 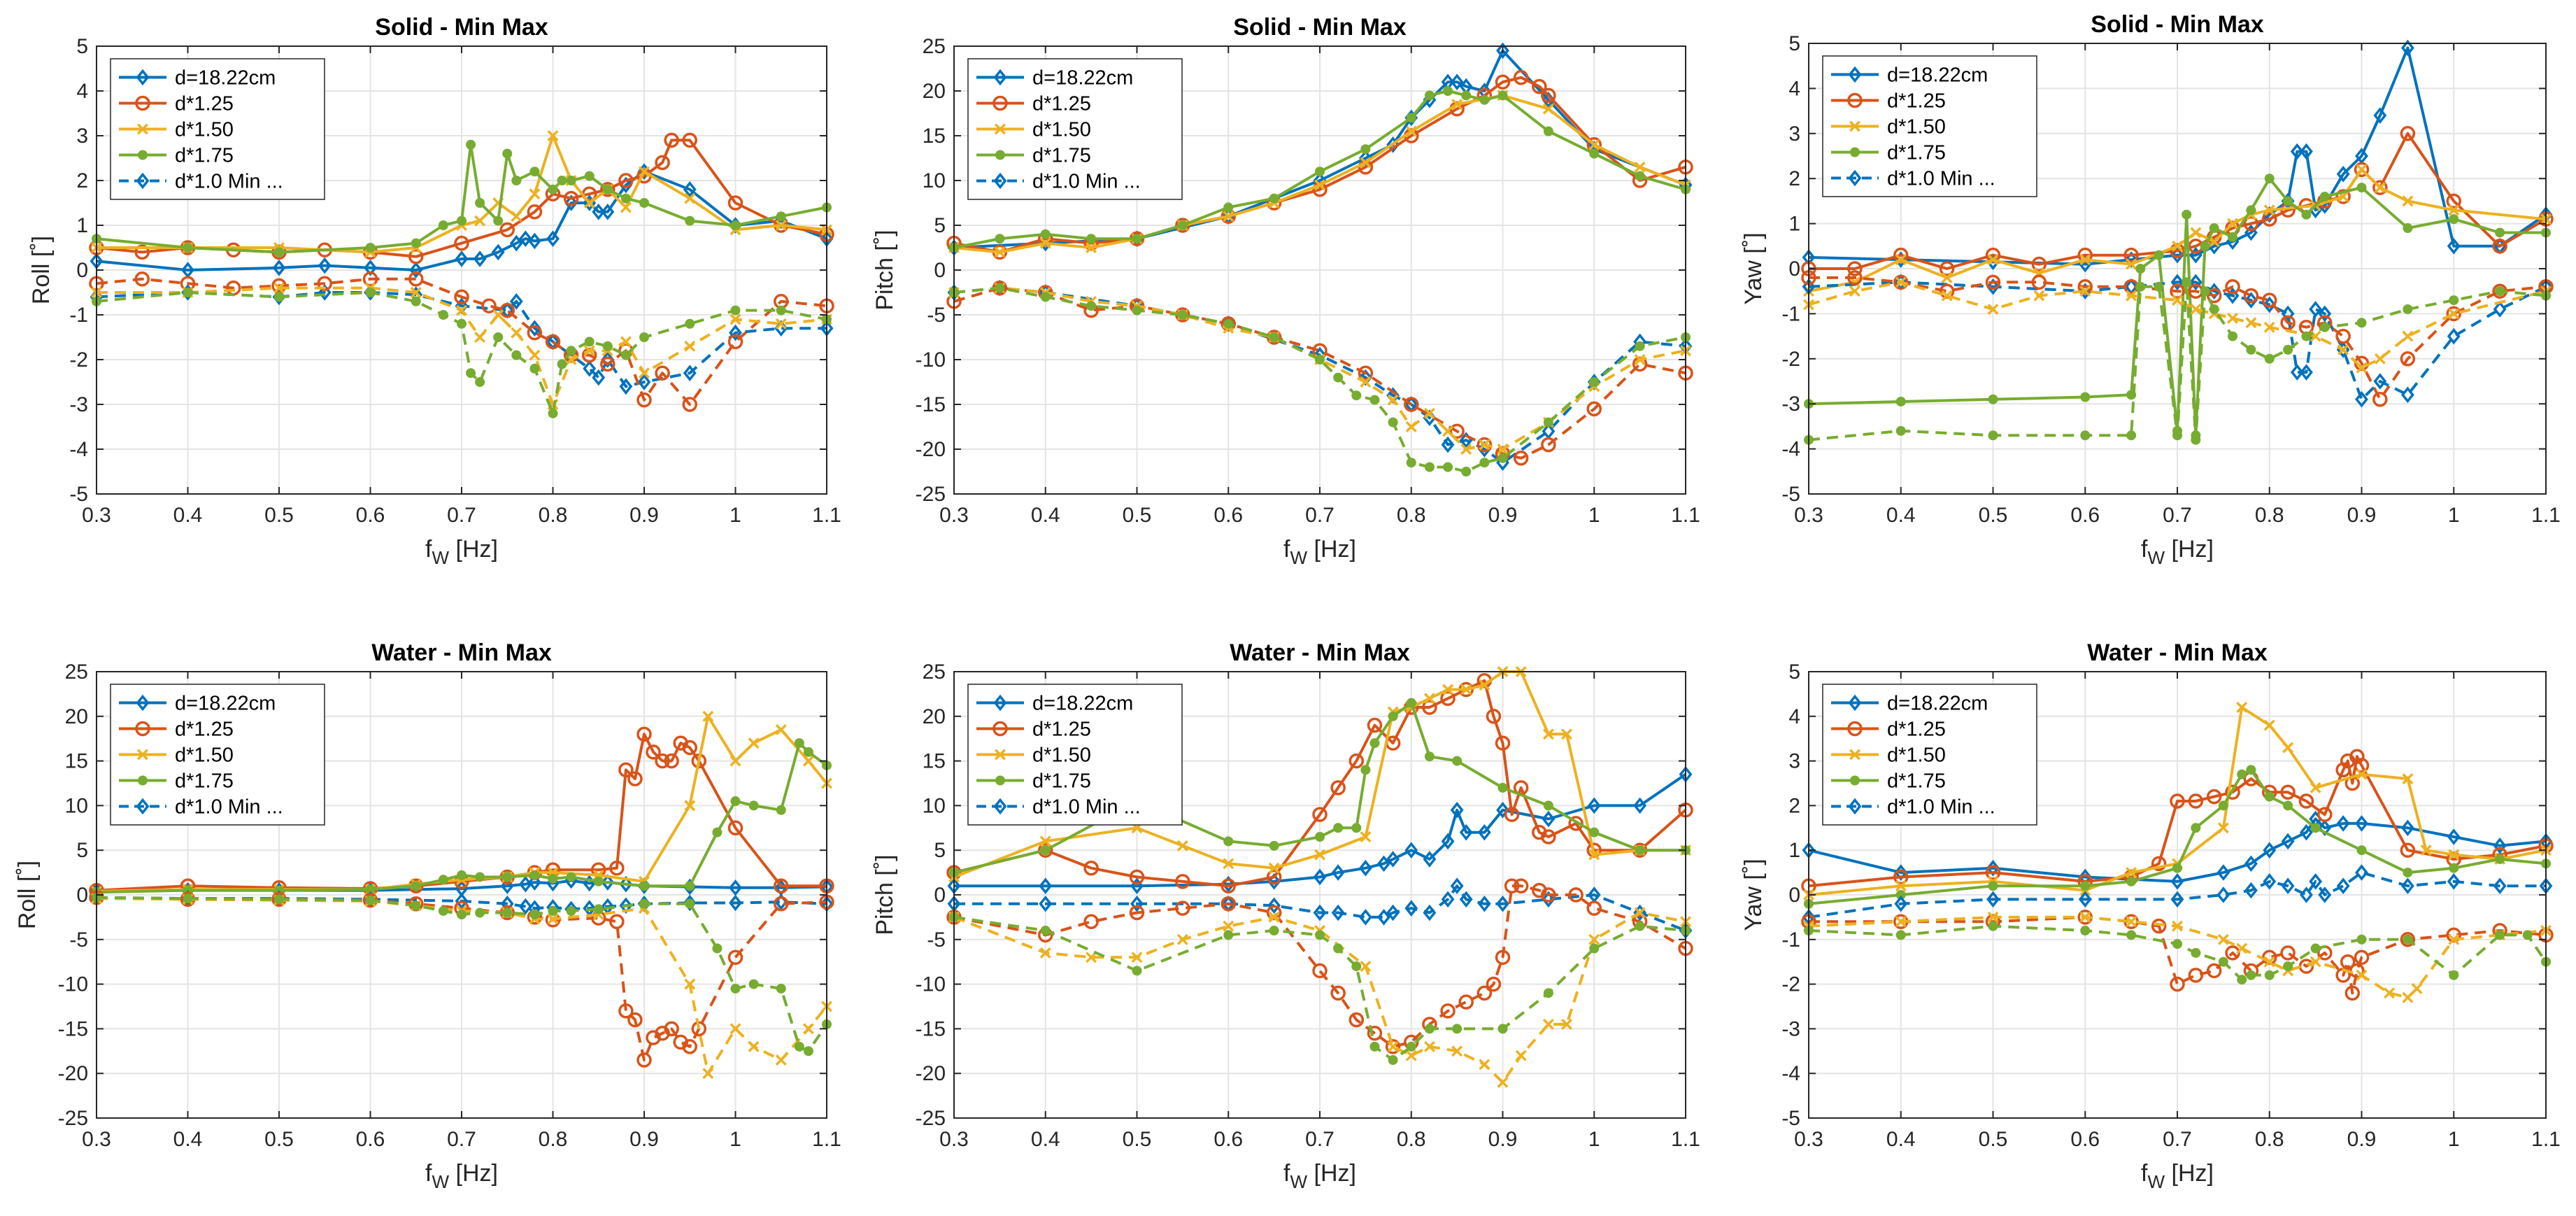 I want to click on legend-label: d*1.25, so click(x=1916, y=730).